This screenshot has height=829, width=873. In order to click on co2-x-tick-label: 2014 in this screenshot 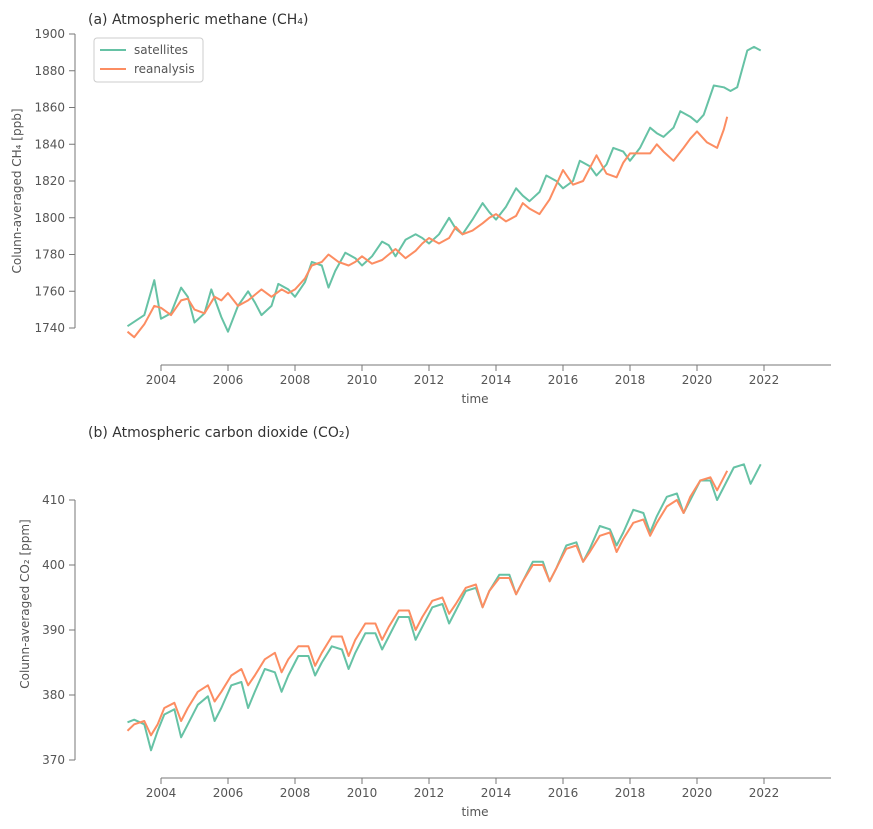, I will do `click(496, 793)`.